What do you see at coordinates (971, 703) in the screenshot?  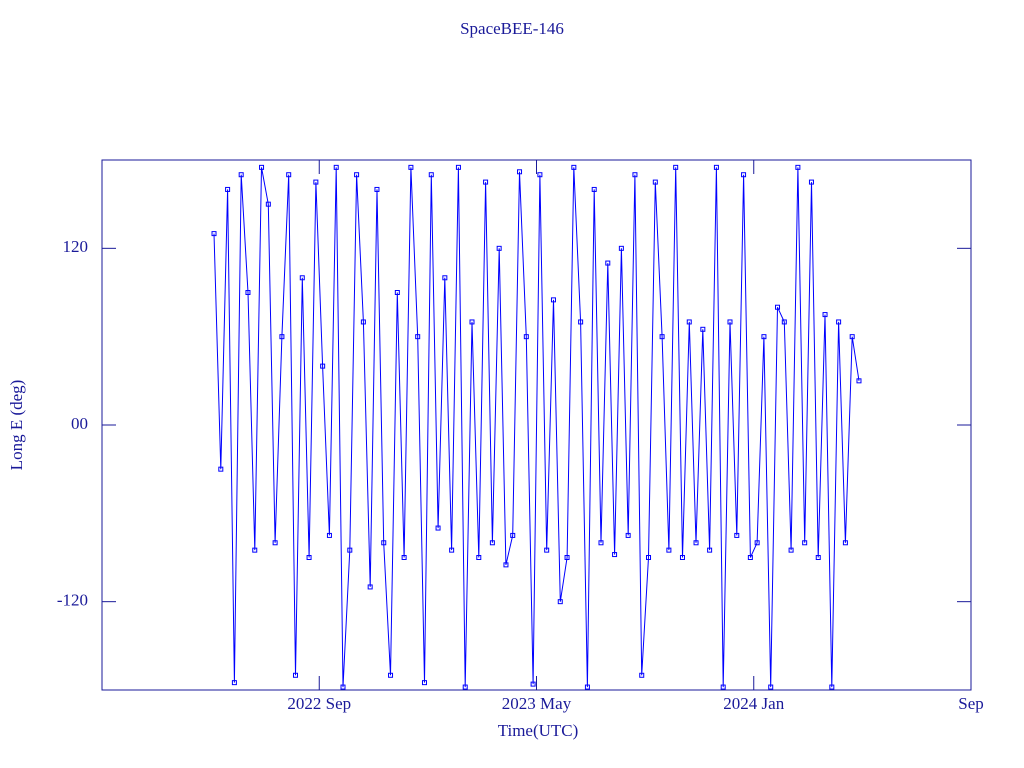 I see `x-tick-label: Sep` at bounding box center [971, 703].